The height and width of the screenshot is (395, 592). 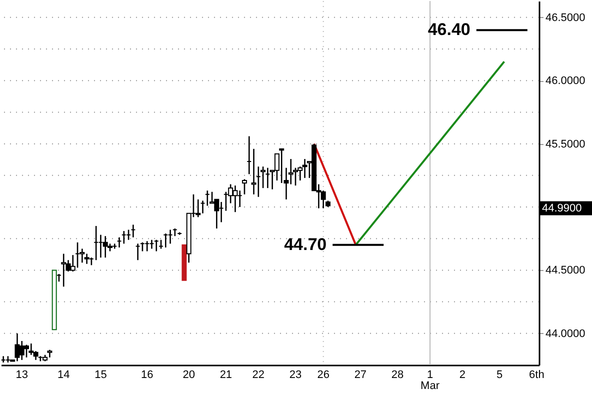 What do you see at coordinates (188, 375) in the screenshot?
I see `x-tick-label: 20` at bounding box center [188, 375].